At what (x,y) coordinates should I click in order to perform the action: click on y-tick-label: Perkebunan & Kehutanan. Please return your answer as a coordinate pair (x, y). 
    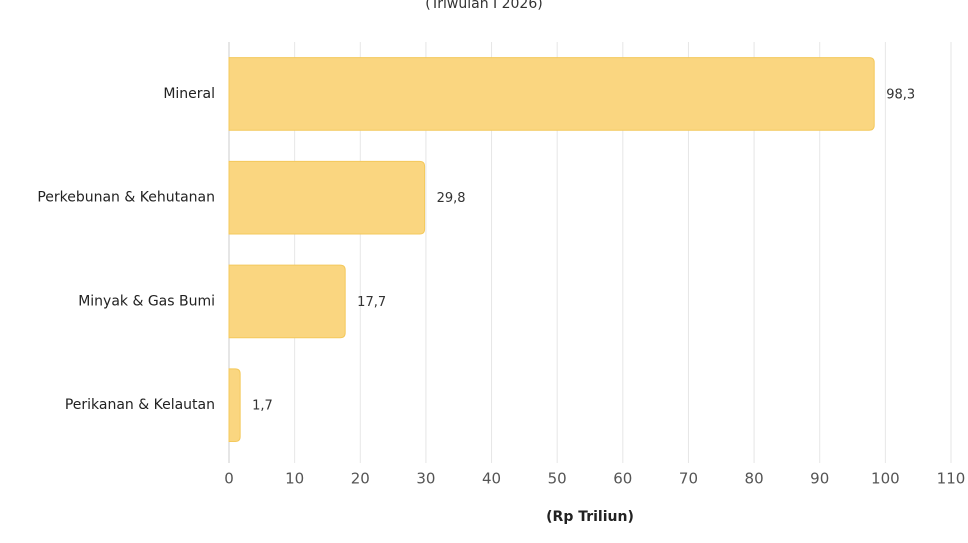
    Looking at the image, I should click on (126, 198).